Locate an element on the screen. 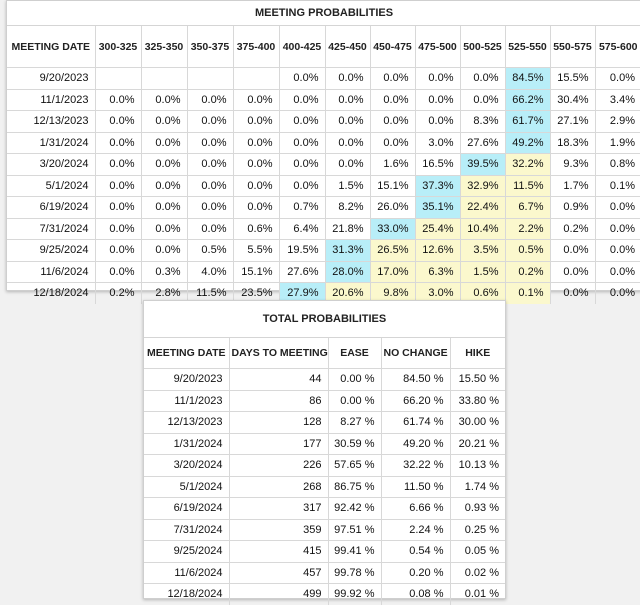 This screenshot has height=605, width=640. meeting-date-cell: 11/6/2024 is located at coordinates (187, 572).